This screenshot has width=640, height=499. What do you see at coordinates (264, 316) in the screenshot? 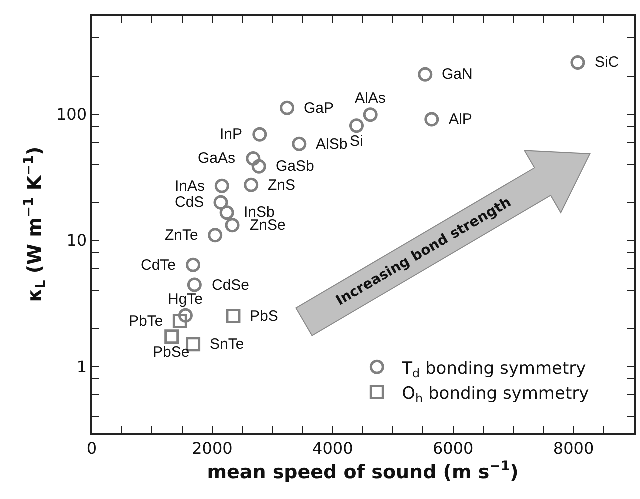
I see `annotation: PbS` at bounding box center [264, 316].